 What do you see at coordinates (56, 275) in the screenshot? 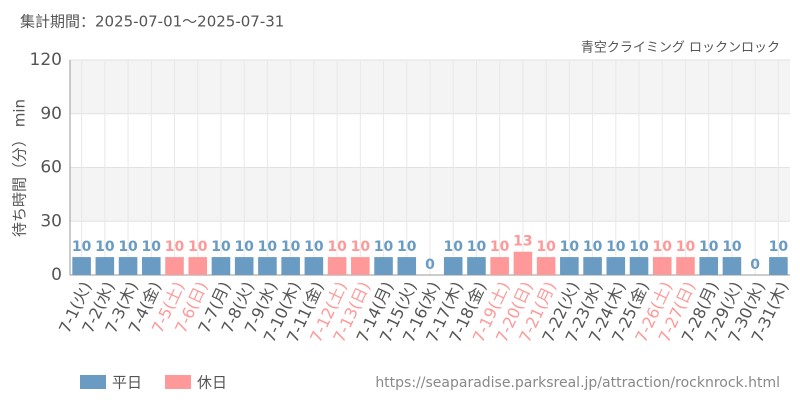
I see `y-tick-label: 0` at bounding box center [56, 275].